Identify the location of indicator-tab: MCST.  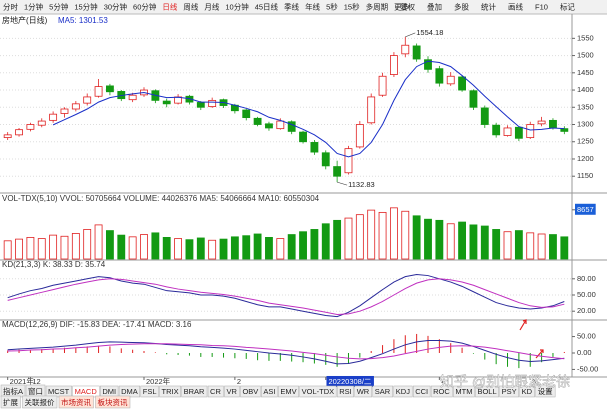
(59, 391).